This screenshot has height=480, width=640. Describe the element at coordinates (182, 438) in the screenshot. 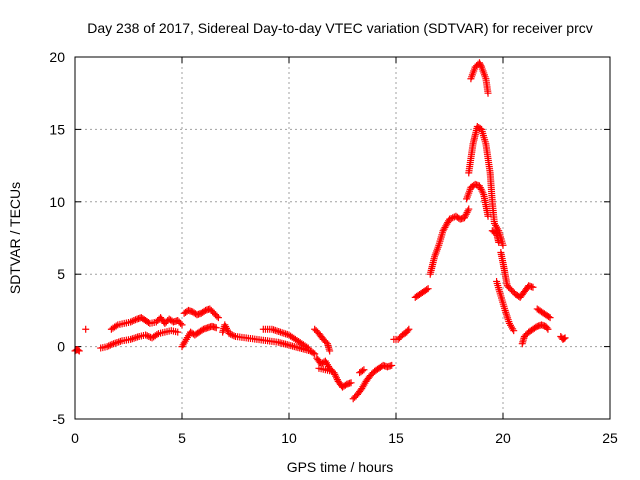

I see `x-tick-label: 5` at that location.